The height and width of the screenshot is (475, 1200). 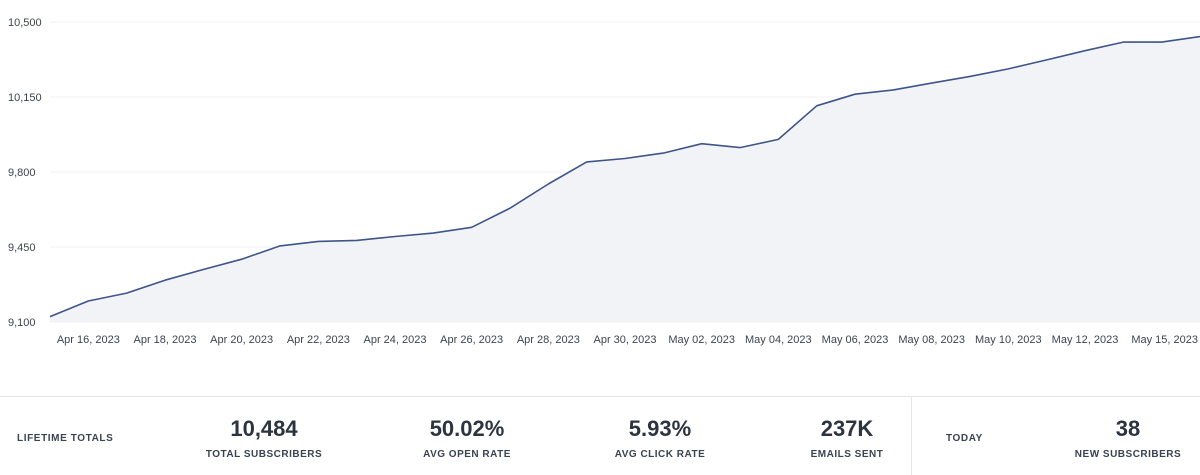 What do you see at coordinates (660, 428) in the screenshot?
I see `stat-value: 5.93%` at bounding box center [660, 428].